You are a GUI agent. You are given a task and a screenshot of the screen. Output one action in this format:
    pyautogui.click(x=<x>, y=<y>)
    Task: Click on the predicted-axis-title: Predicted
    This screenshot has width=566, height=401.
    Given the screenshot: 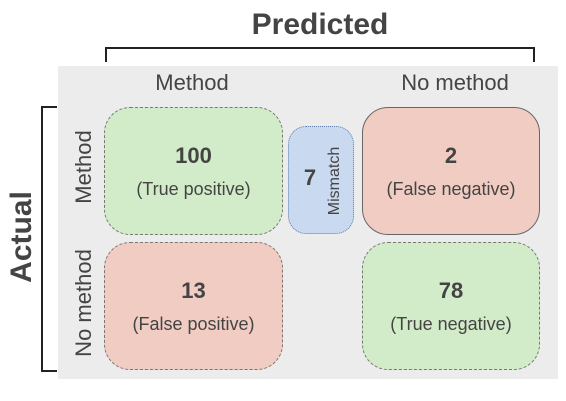 What is the action you would take?
    pyautogui.click(x=320, y=24)
    